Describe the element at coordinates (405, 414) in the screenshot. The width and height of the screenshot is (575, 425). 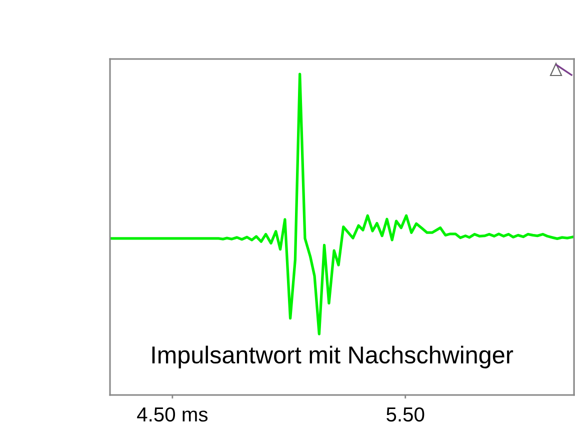
I see `x-tick-label: 5.50` at that location.